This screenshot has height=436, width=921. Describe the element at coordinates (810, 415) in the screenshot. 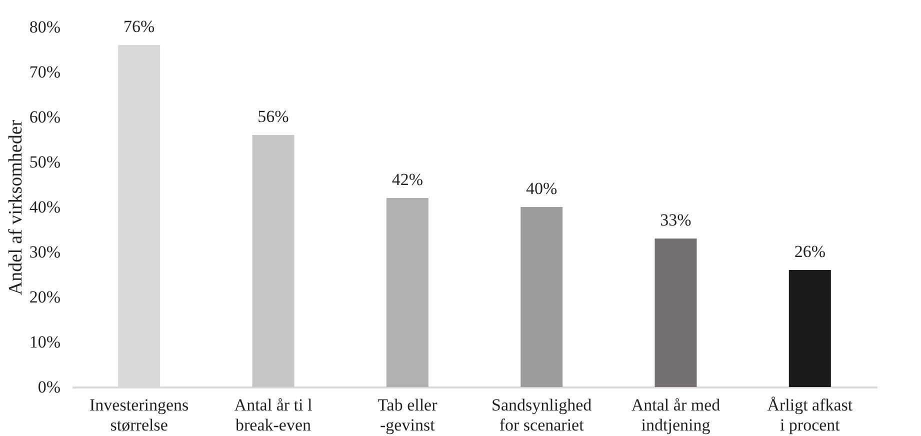

I see `x-tick-label: Årligt afkast i procent` at that location.